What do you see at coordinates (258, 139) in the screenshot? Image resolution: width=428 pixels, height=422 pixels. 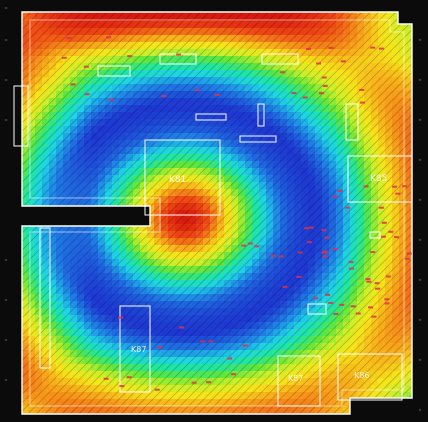 I see `mid-ic-b` at bounding box center [258, 139].